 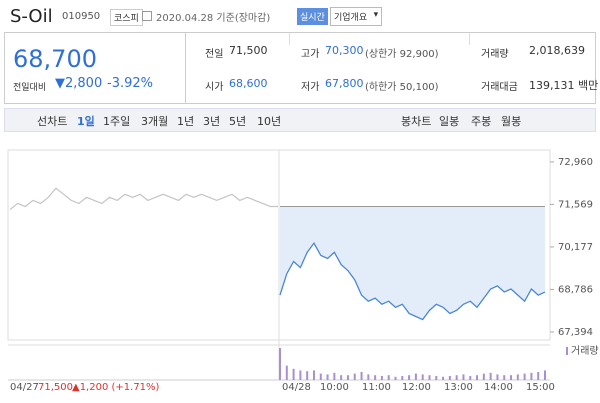 I want to click on period-tab: 1년, so click(x=186, y=121).